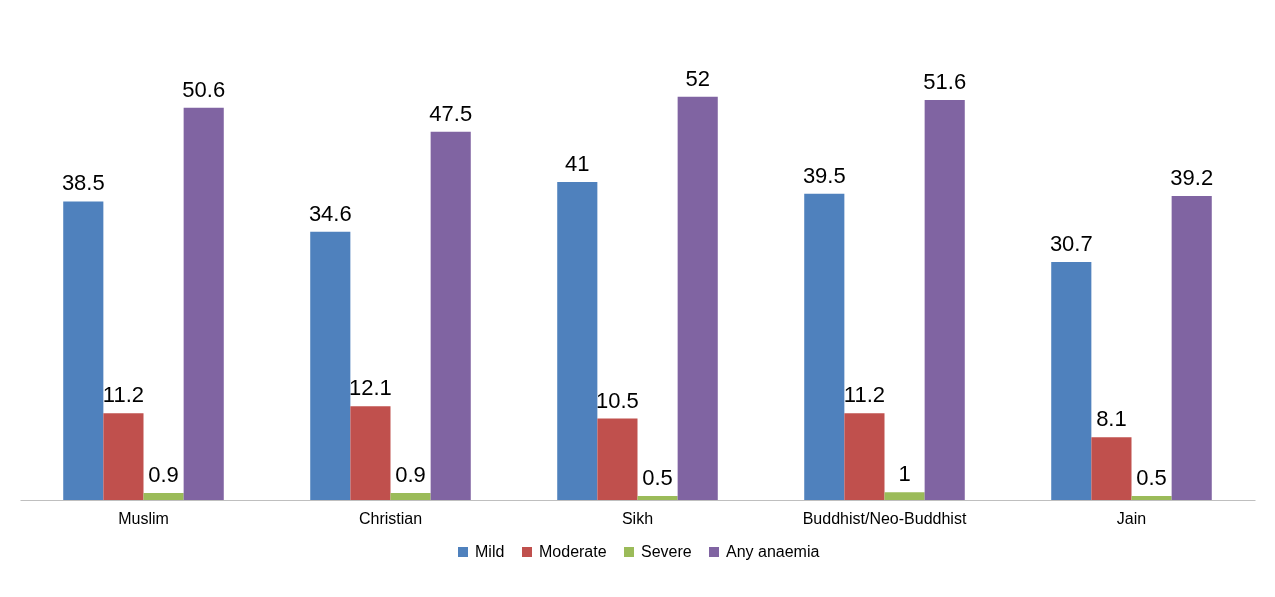 The image size is (1275, 597). Describe the element at coordinates (637, 518) in the screenshot. I see `x-tick-label: Sikh` at that location.